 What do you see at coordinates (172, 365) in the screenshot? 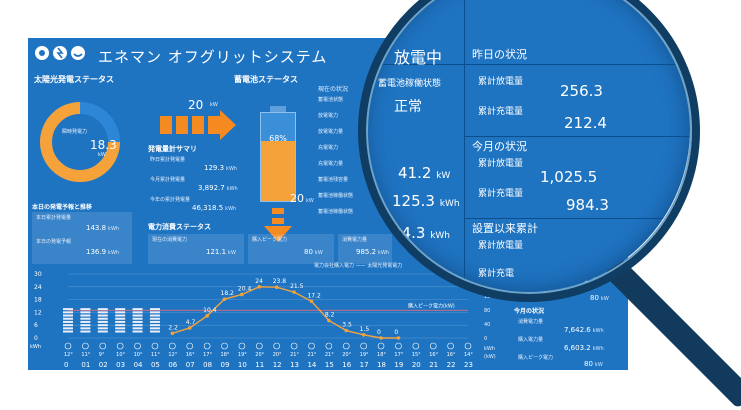
I see `chart-x-tick: 06` at bounding box center [172, 365].